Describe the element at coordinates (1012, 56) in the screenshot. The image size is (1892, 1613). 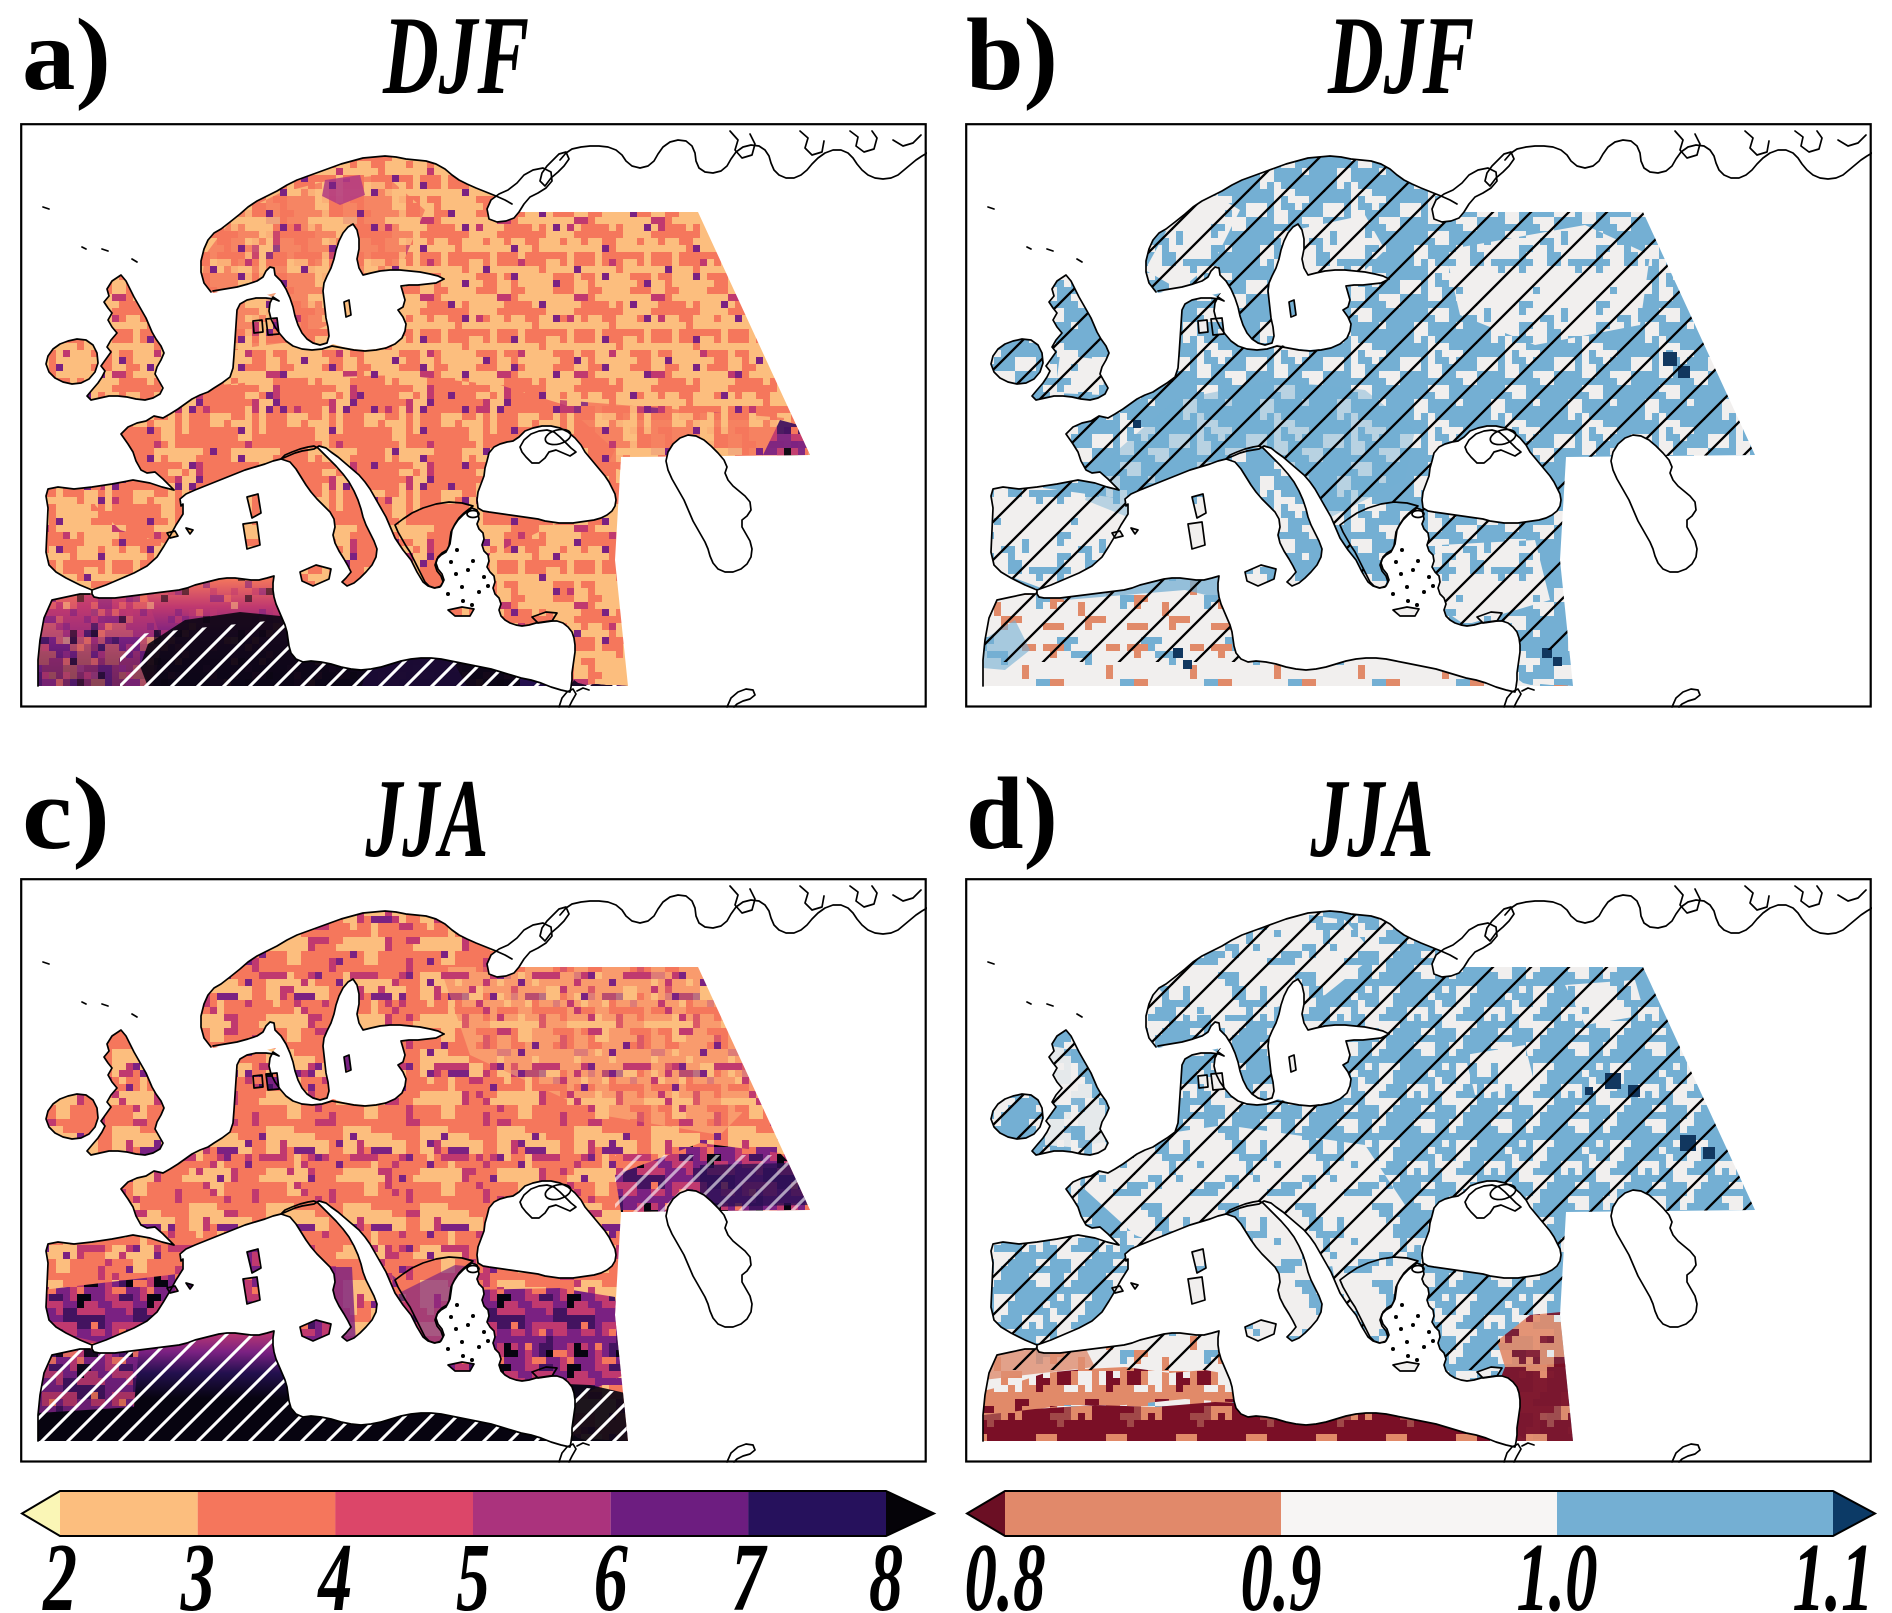
I see `svg-text: b)` at that location.